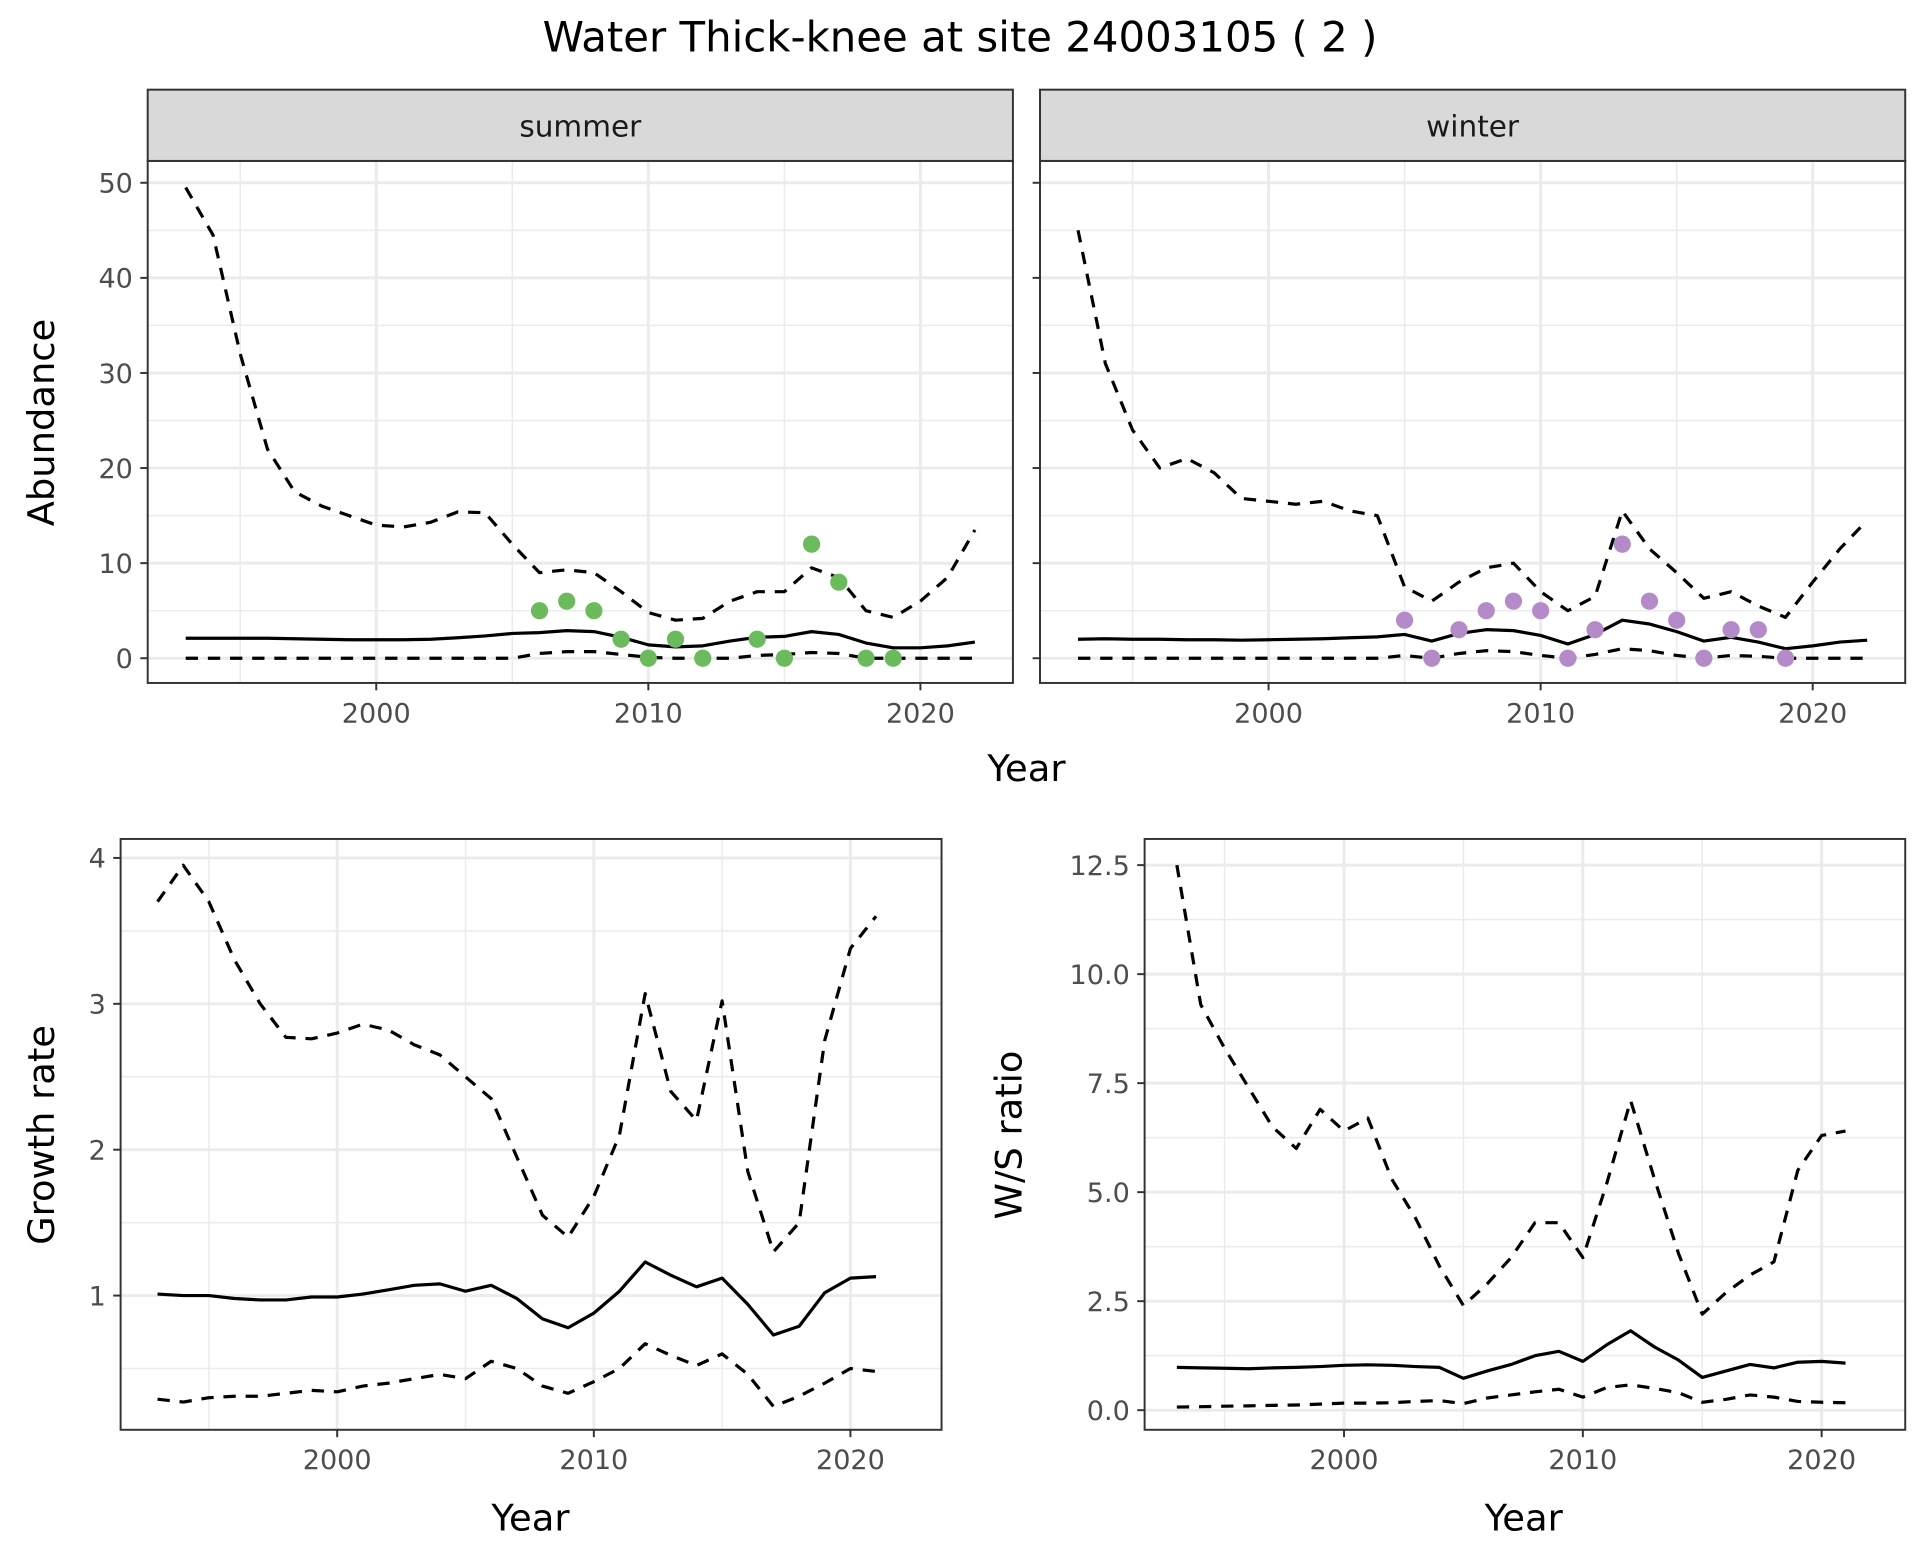 The width and height of the screenshot is (1920, 1560). What do you see at coordinates (97, 859) in the screenshot?
I see `y-tick-label: 4` at bounding box center [97, 859].